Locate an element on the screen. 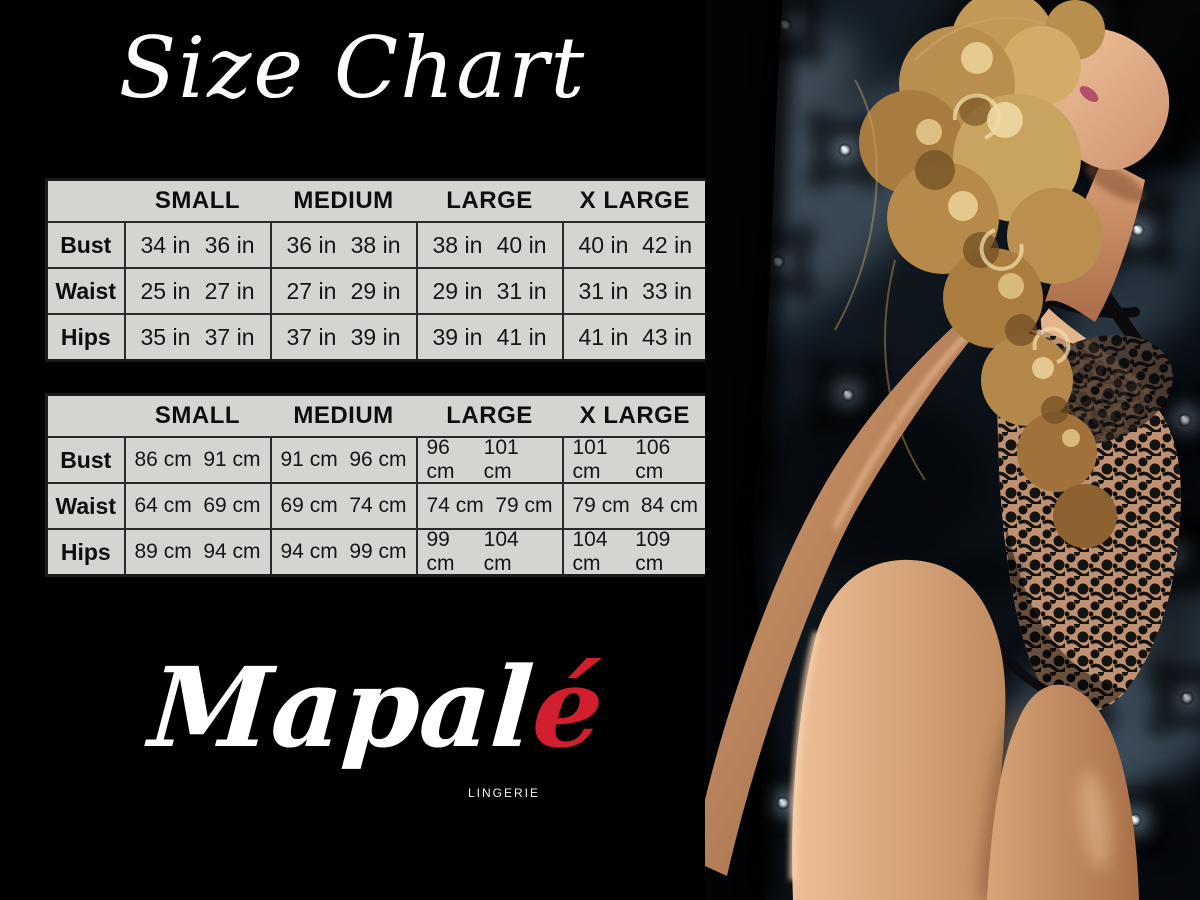 The width and height of the screenshot is (1200, 900). size-value: 74 cm is located at coordinates (455, 505).